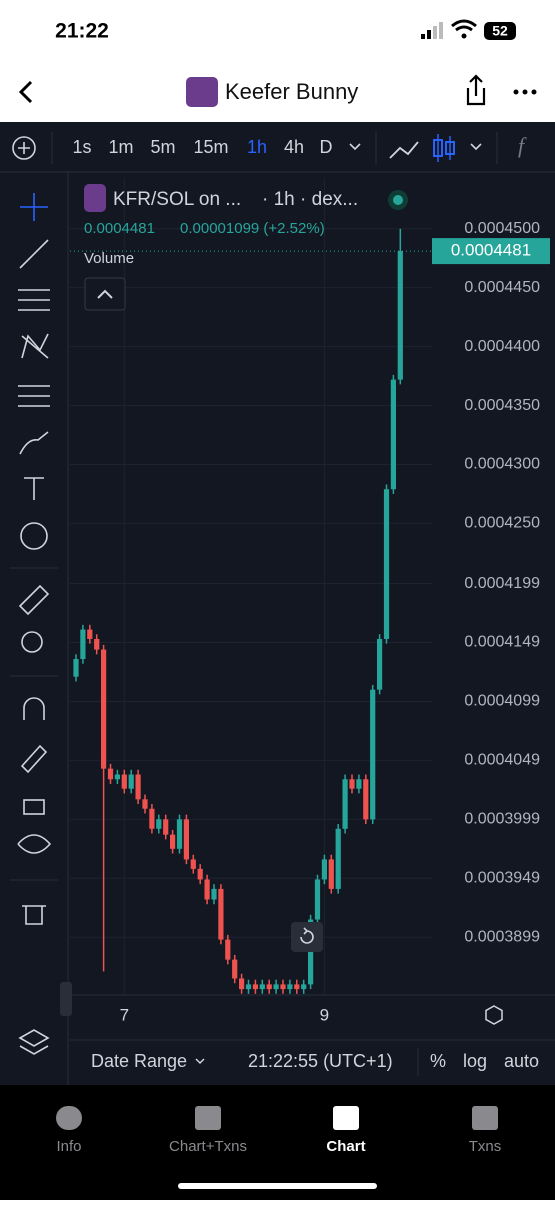 This screenshot has width=555, height=1205. Describe the element at coordinates (81, 147) in the screenshot. I see `interval-button: 1s` at that location.